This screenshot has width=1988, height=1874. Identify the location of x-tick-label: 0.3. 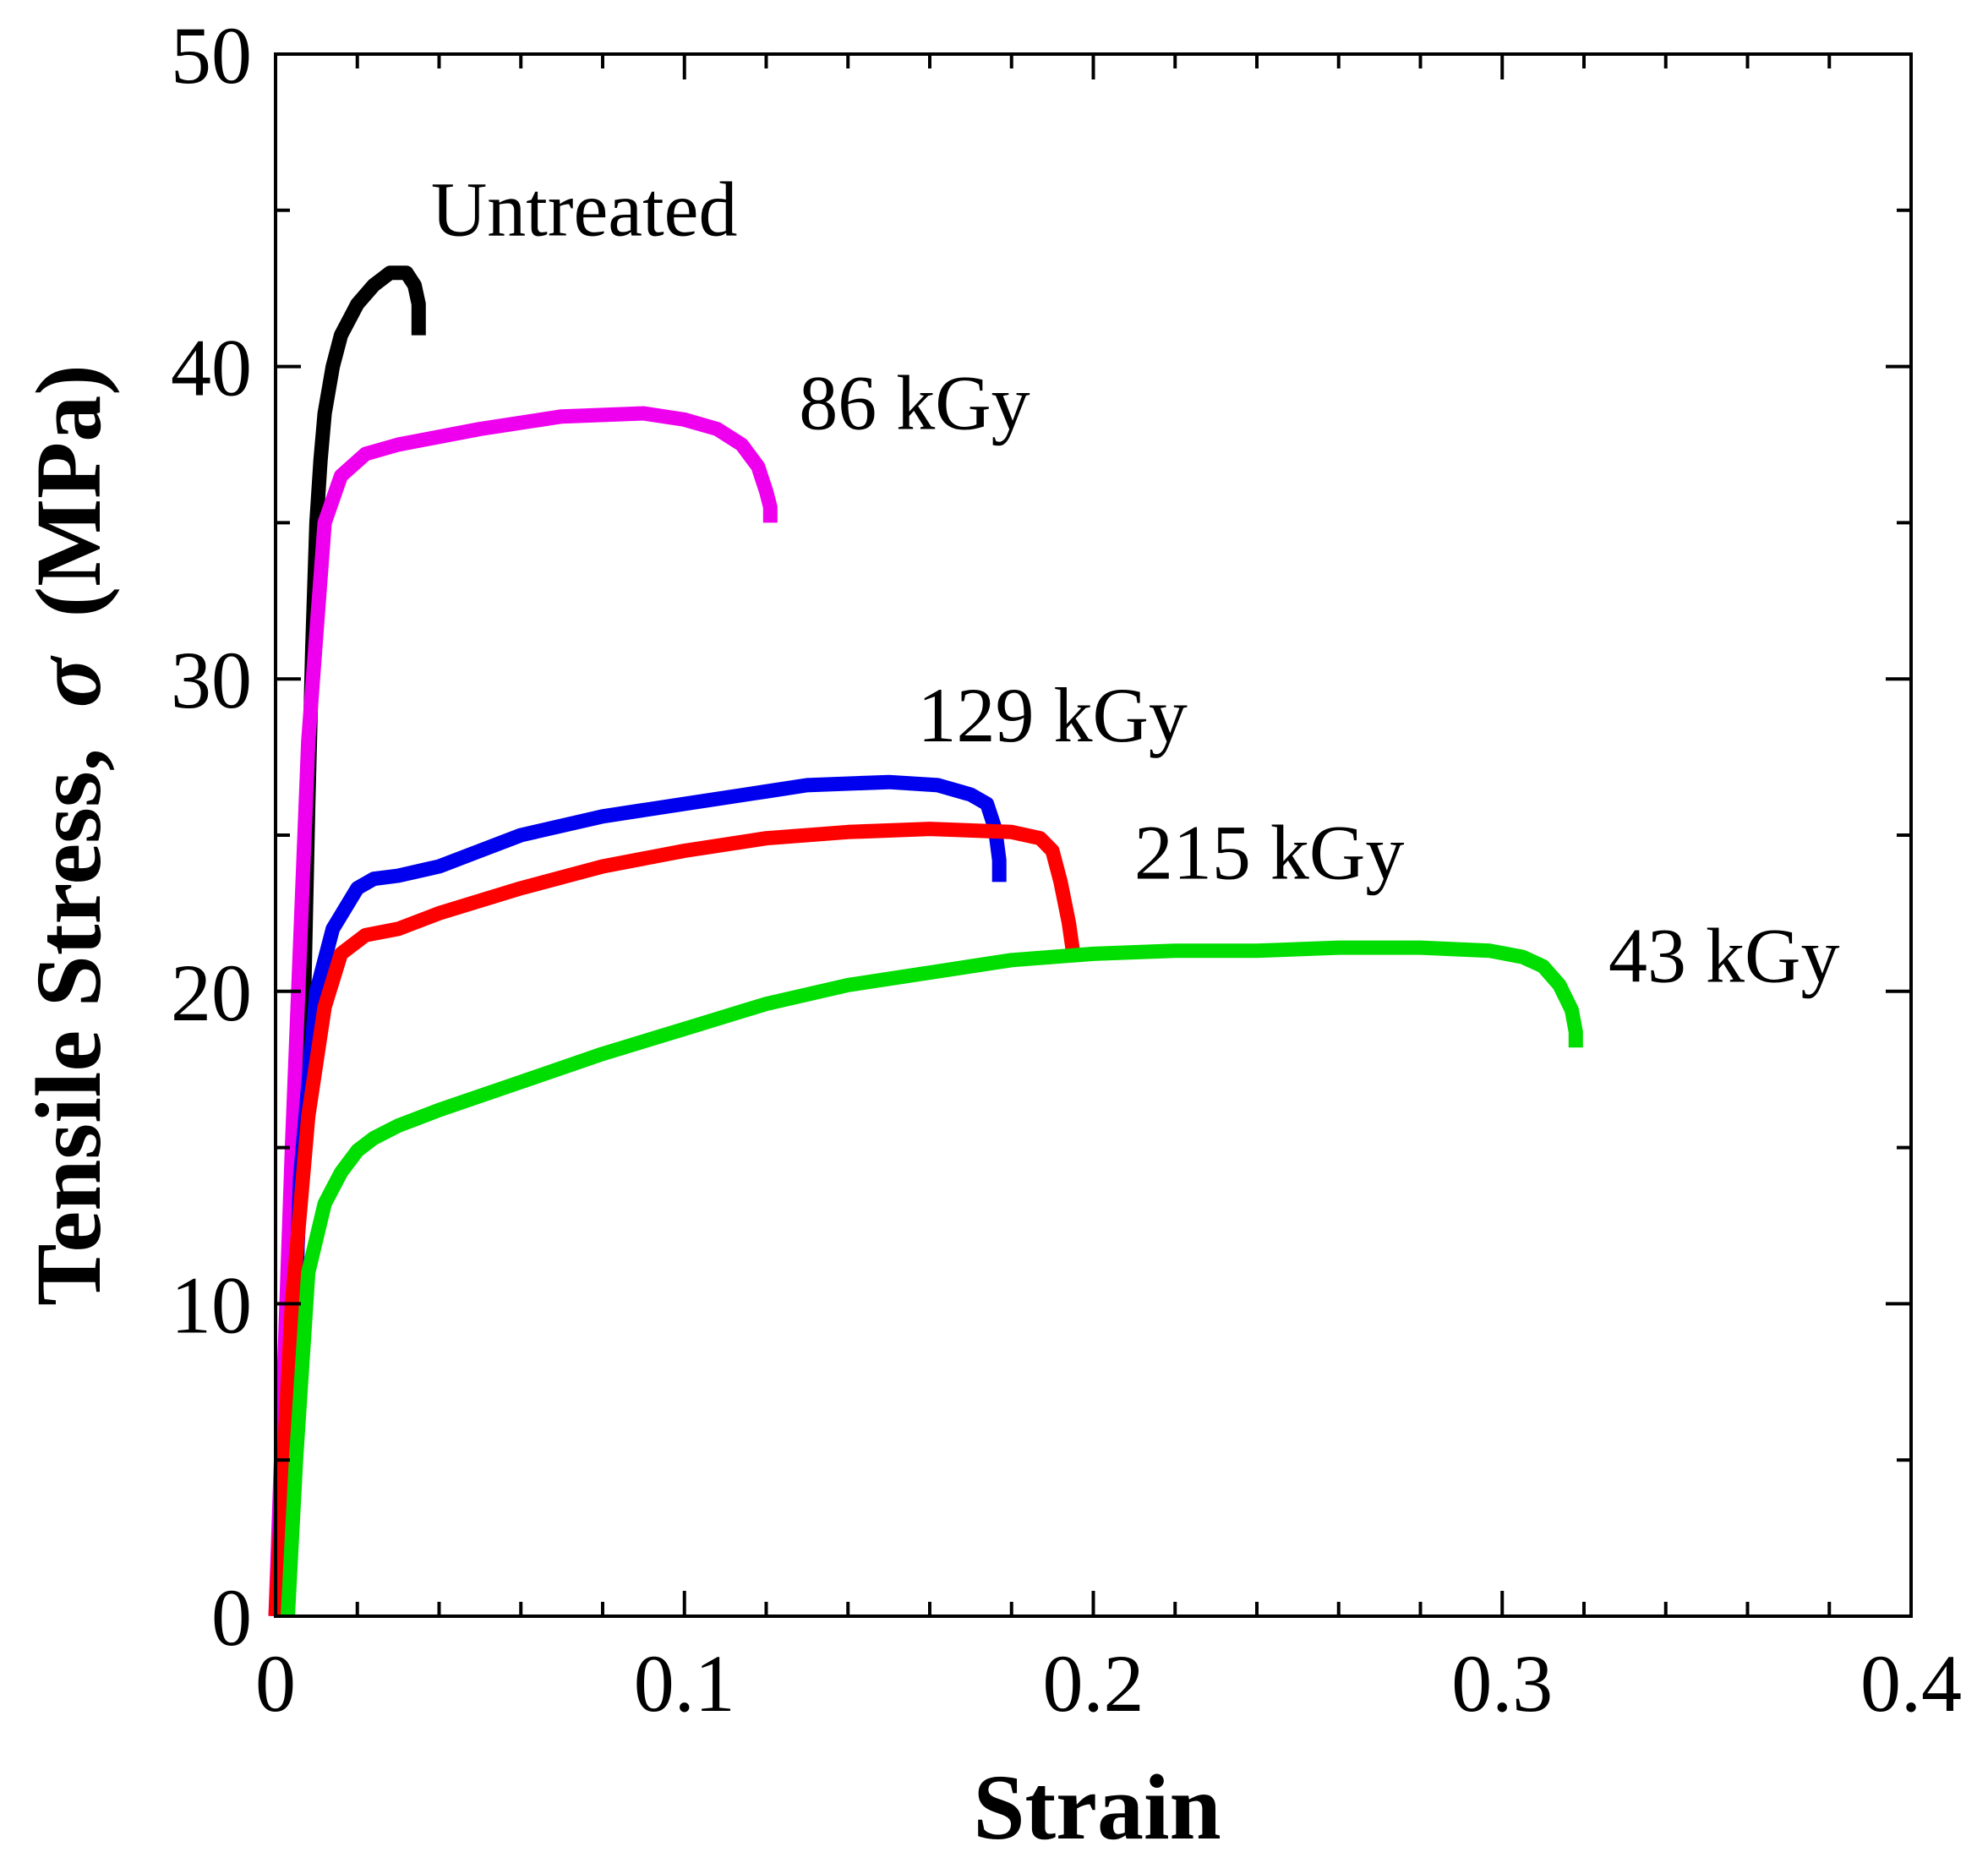
(1502, 1683).